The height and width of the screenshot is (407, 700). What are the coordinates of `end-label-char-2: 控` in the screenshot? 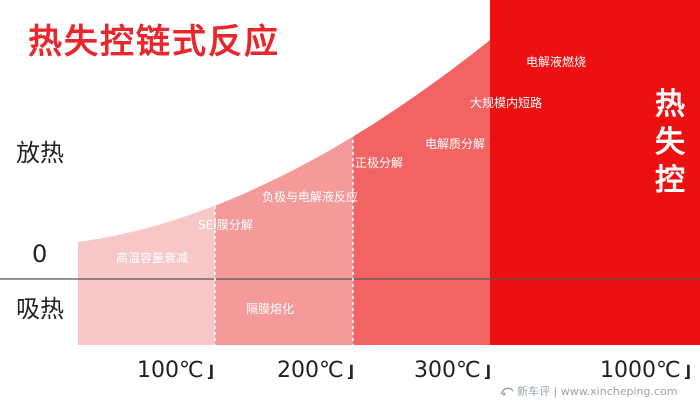 It's located at (670, 180).